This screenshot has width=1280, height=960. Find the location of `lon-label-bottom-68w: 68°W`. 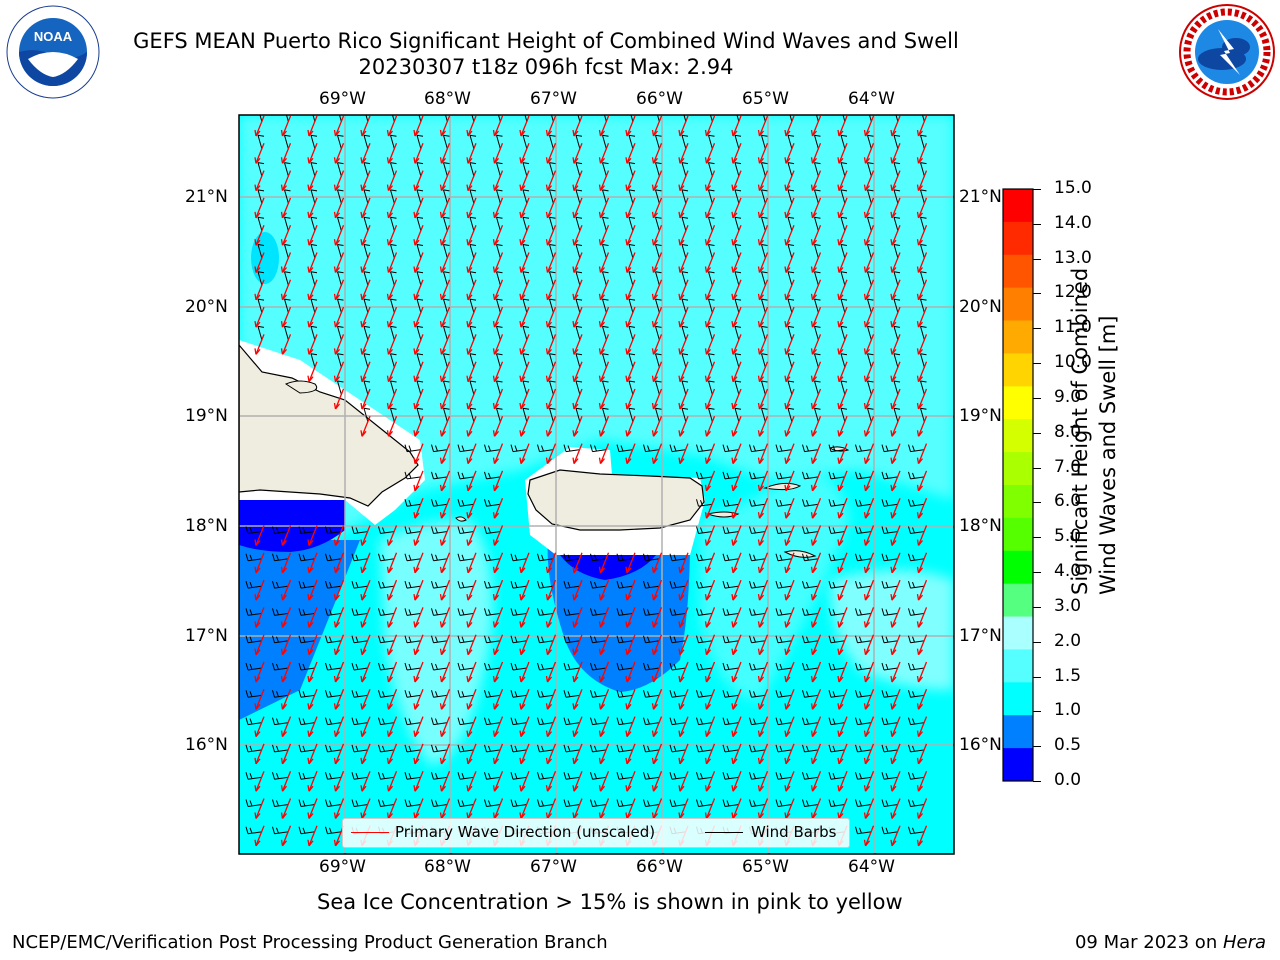

lon-label-bottom-68w: 68°W is located at coordinates (447, 867).